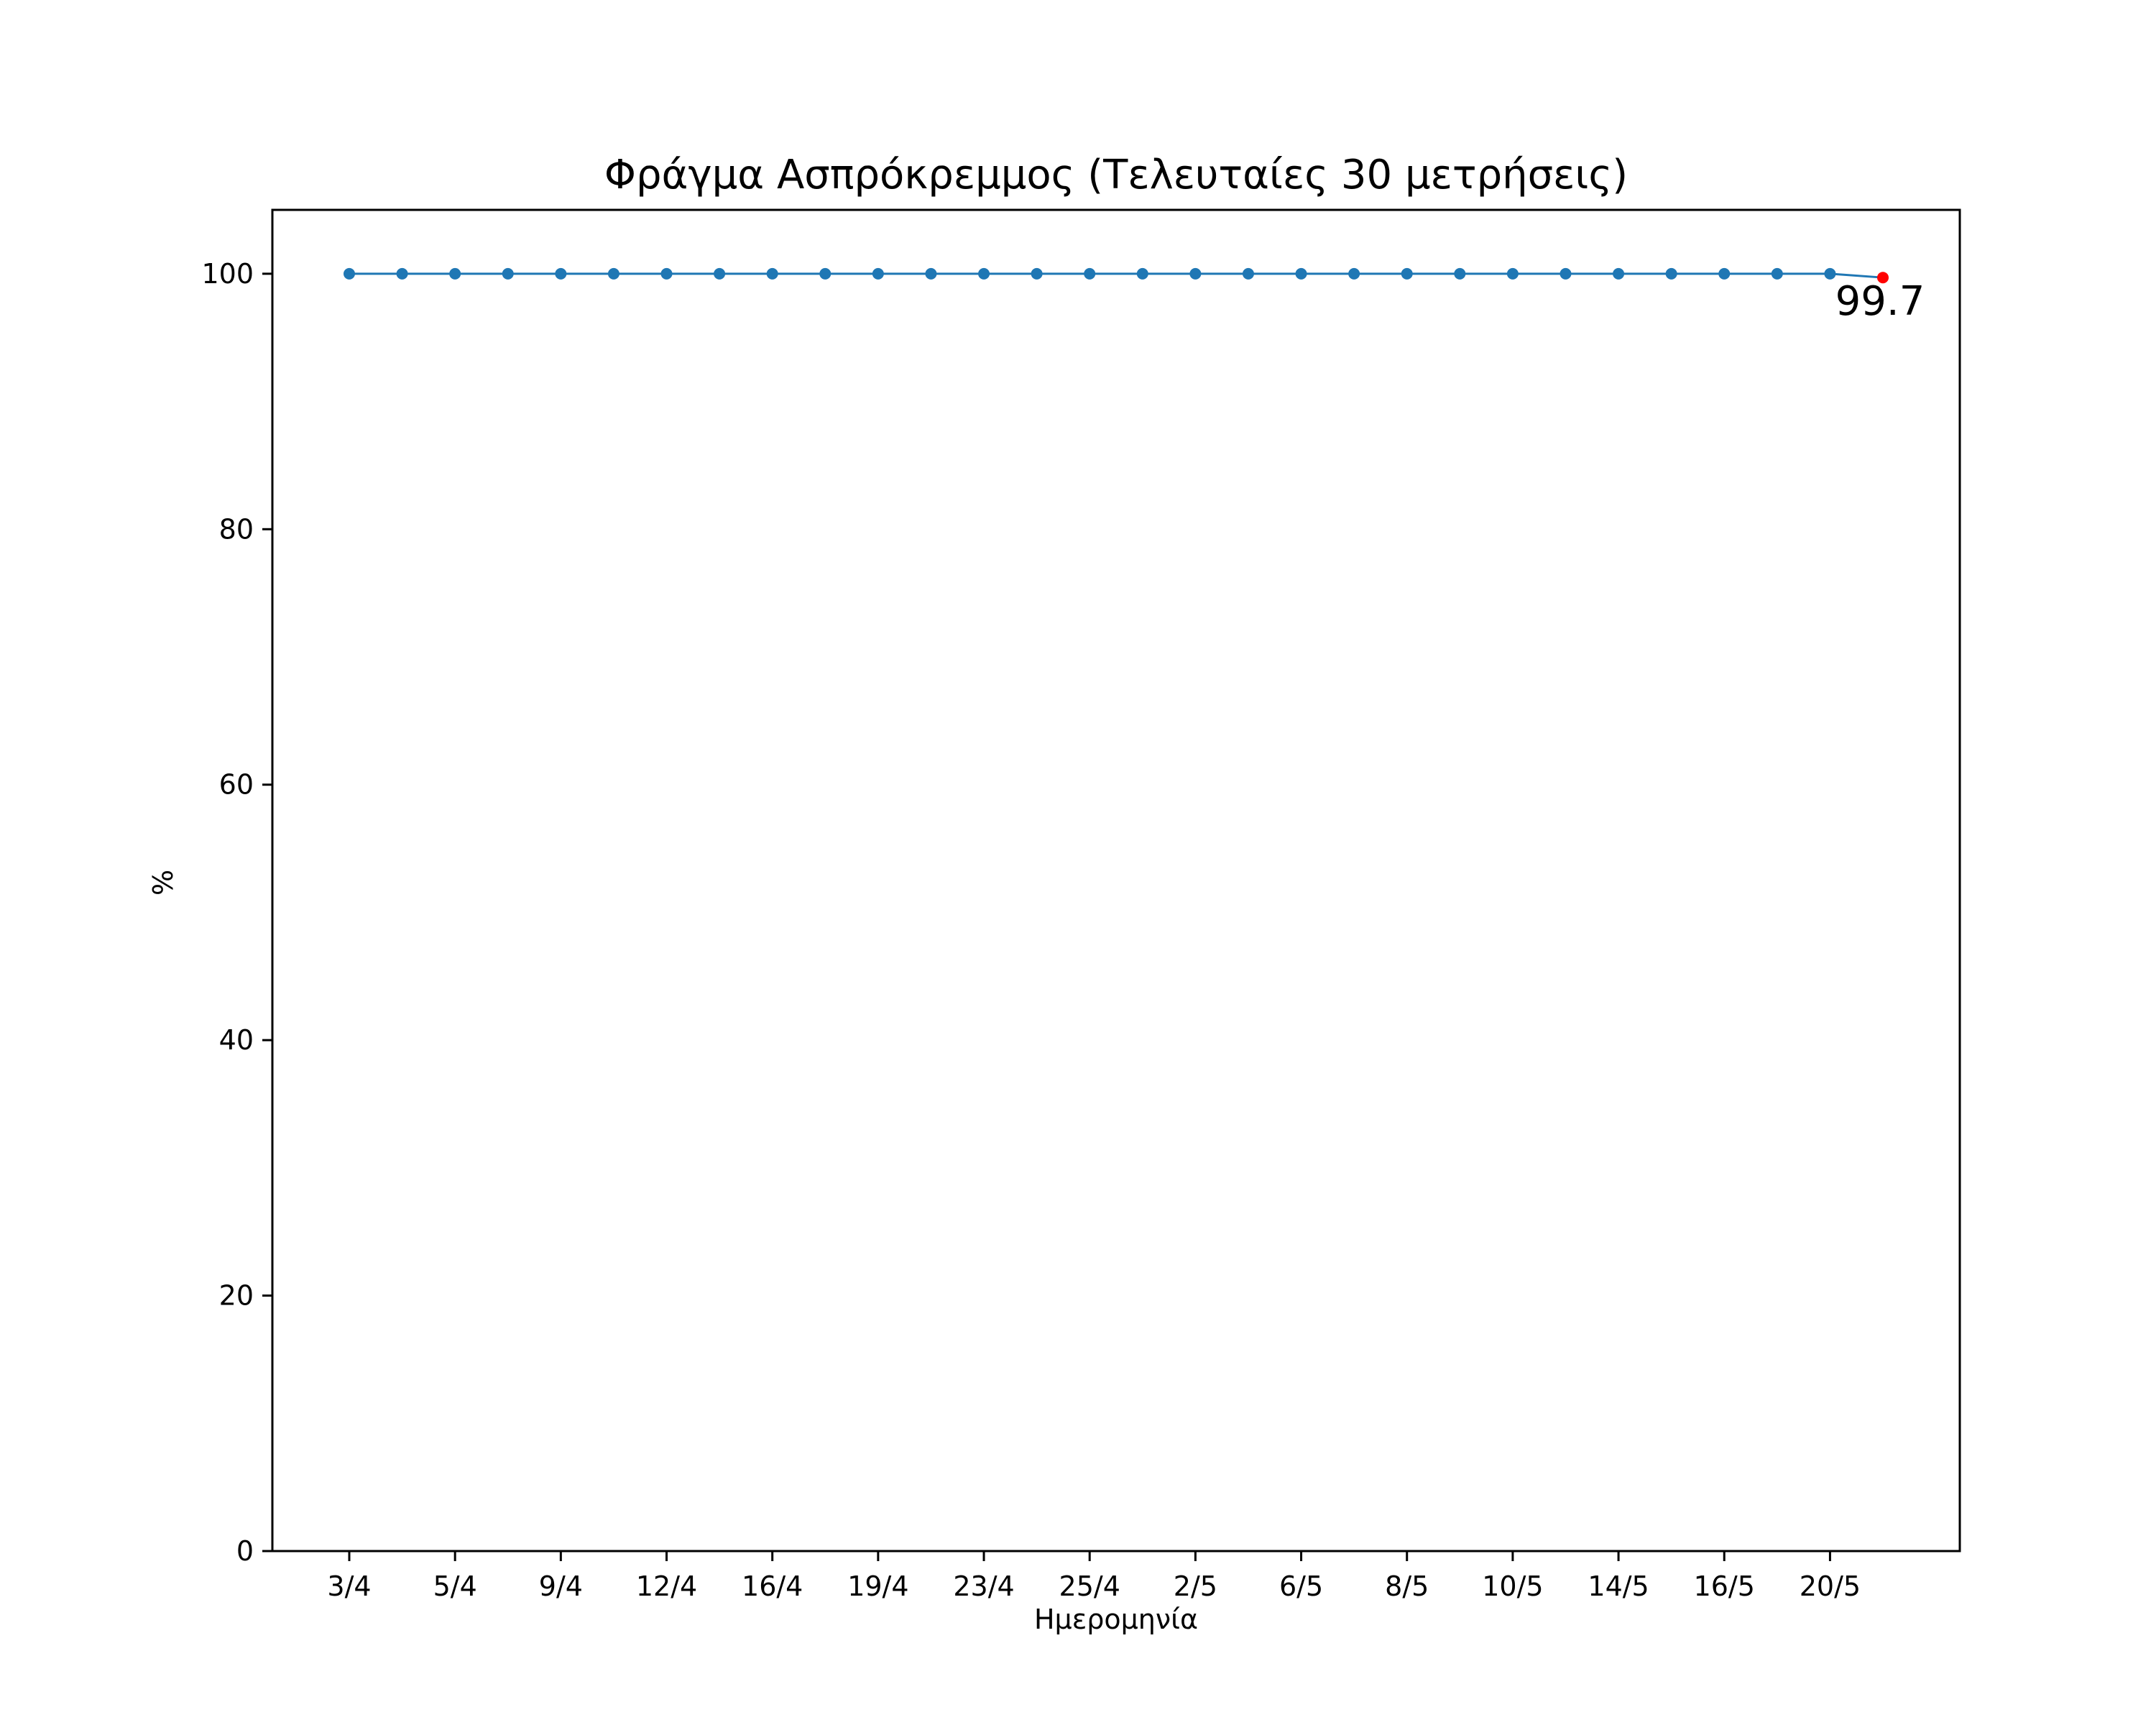  What do you see at coordinates (1831, 1586) in the screenshot?
I see `x-tick-label: 20/5` at bounding box center [1831, 1586].